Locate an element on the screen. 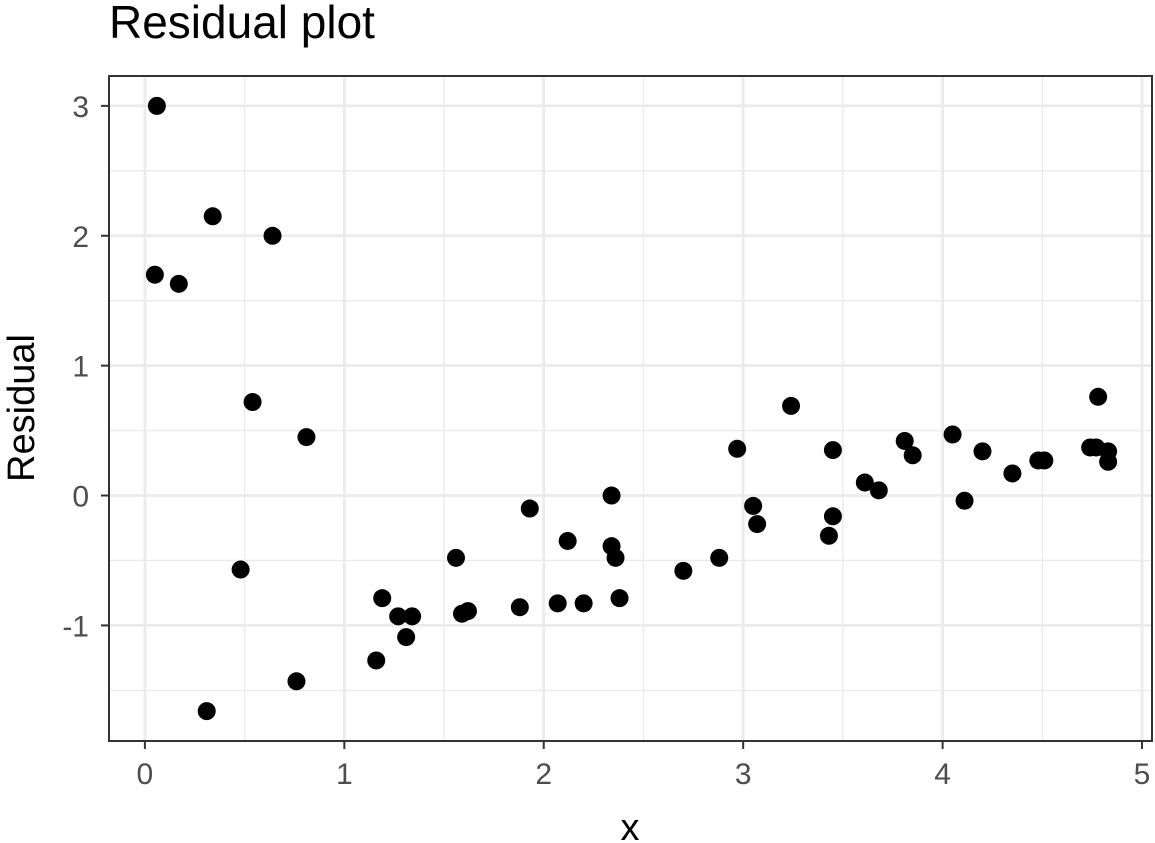 The height and width of the screenshot is (843, 1155). y-axis-title: Residual is located at coordinates (22, 408).